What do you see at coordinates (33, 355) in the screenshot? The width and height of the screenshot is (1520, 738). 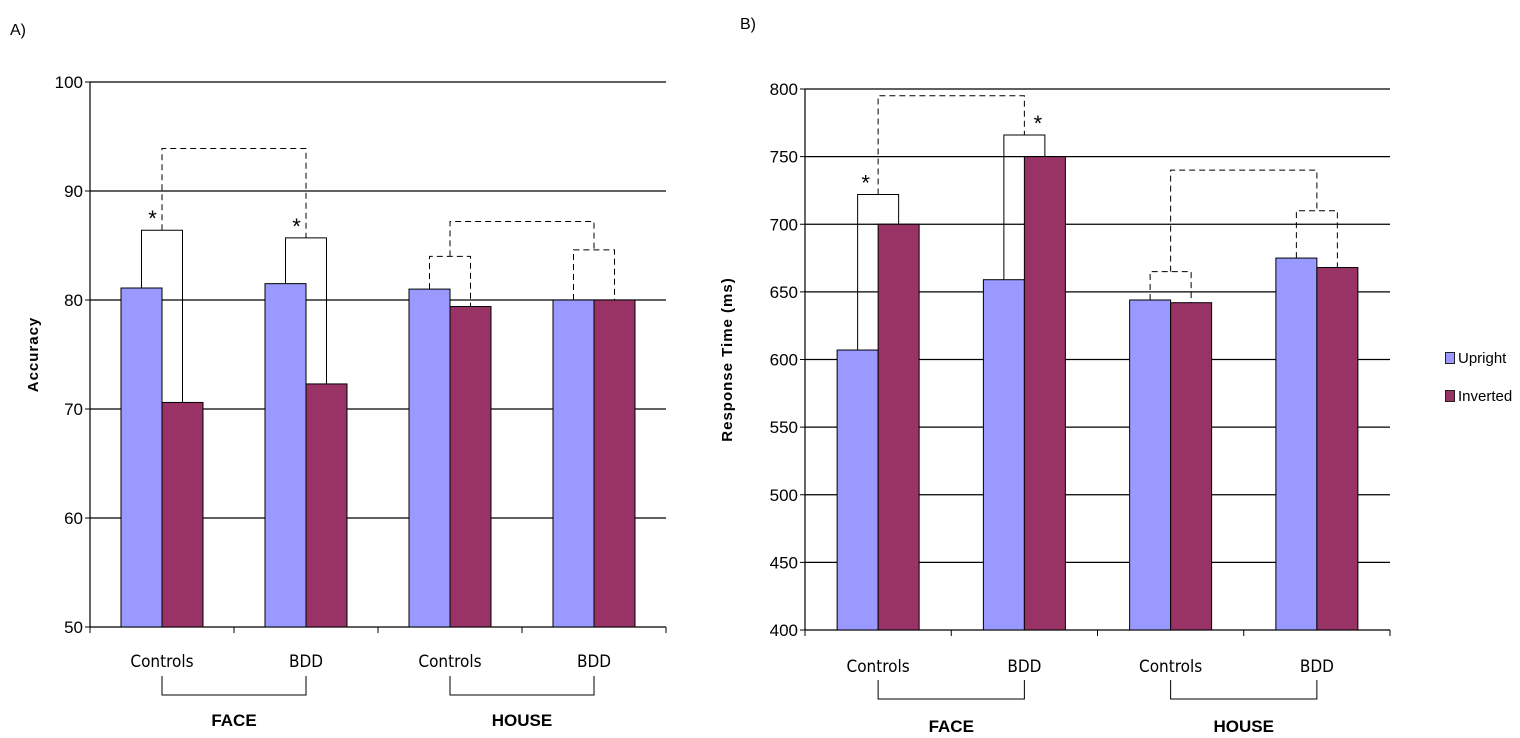 I see `panel-a-y-axis-title: Accuracy` at bounding box center [33, 355].